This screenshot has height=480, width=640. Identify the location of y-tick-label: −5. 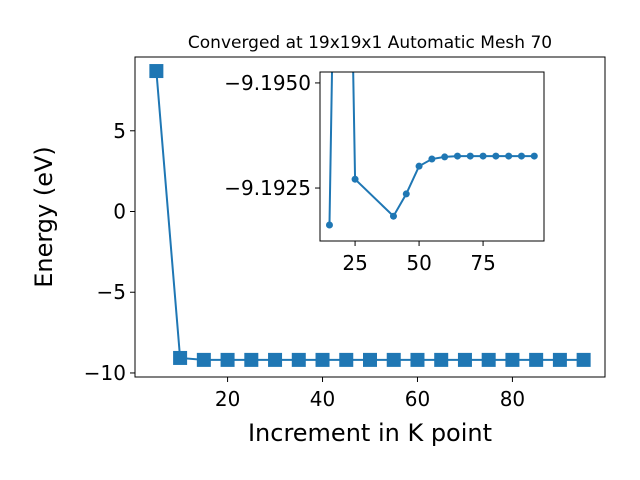
(111, 292).